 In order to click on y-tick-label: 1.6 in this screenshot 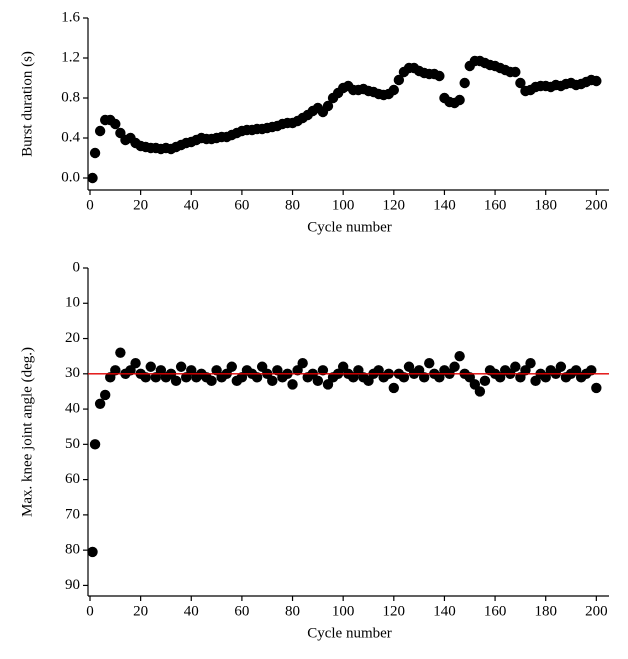, I will do `click(70, 17)`.